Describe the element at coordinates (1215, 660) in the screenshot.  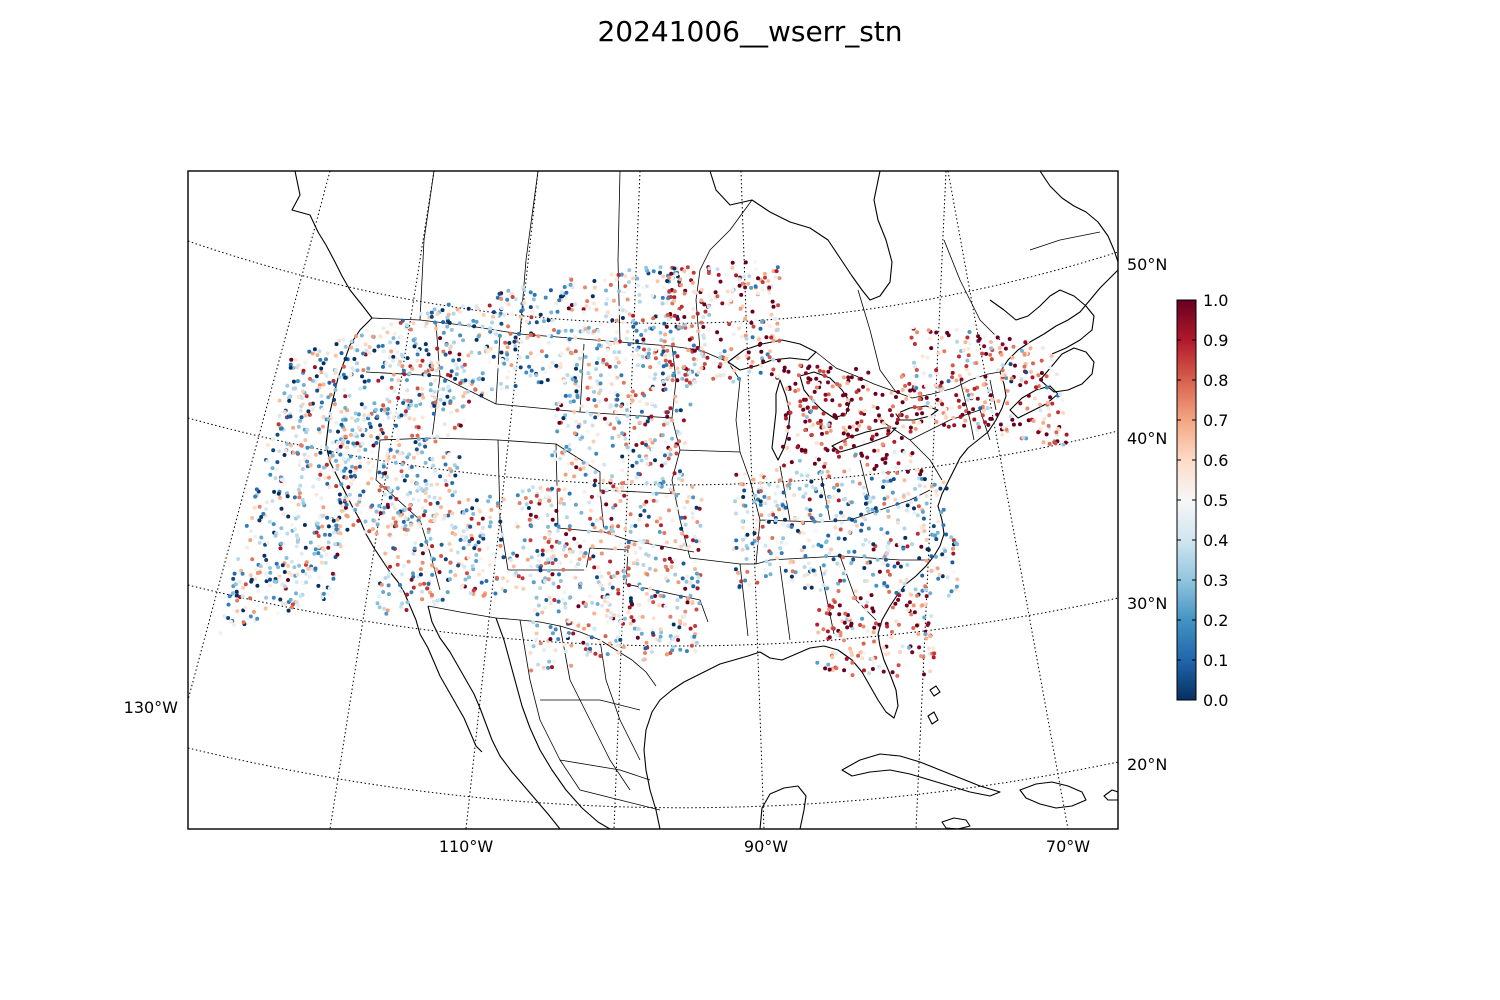
I see `colorbar-tick-label: 0.1` at that location.